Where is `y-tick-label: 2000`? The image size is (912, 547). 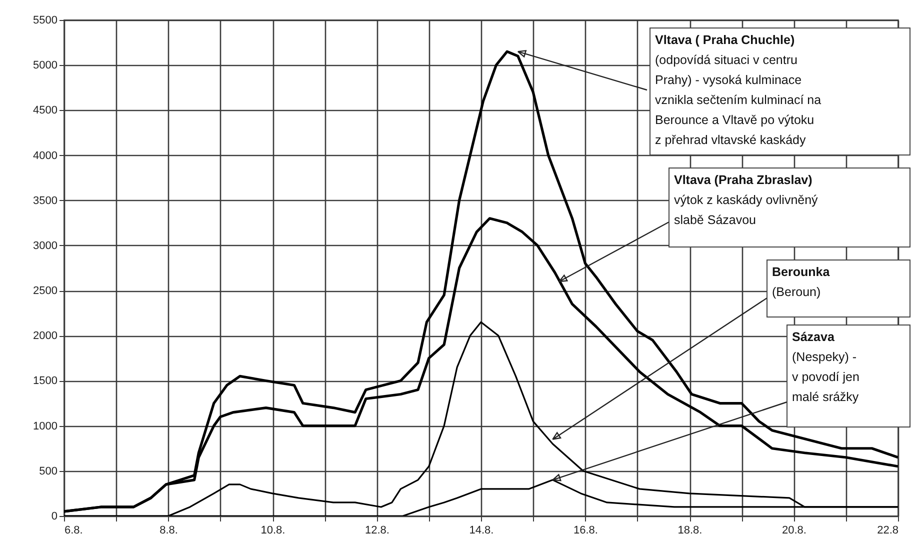 y-tick-label: 2000 is located at coordinates (45, 336).